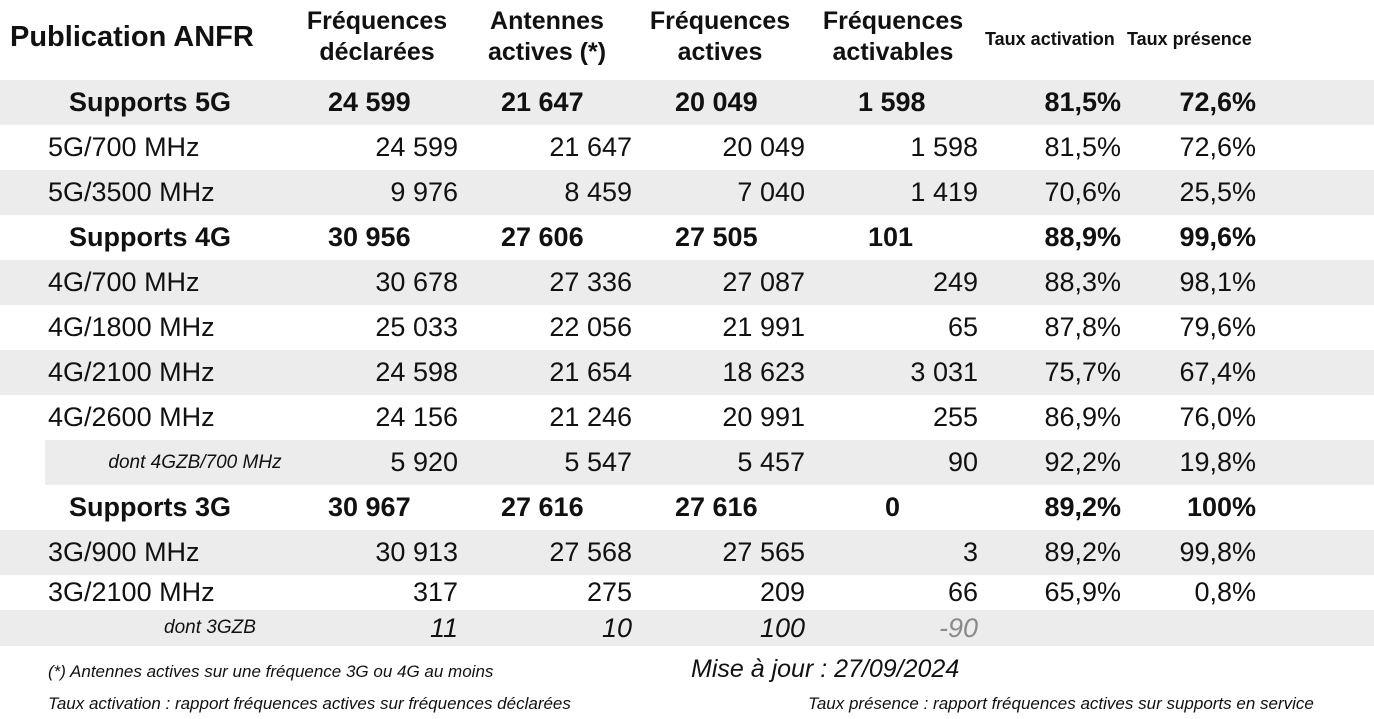 The width and height of the screenshot is (1374, 719). Describe the element at coordinates (542, 237) in the screenshot. I see `cell-antennas: 27 606` at that location.